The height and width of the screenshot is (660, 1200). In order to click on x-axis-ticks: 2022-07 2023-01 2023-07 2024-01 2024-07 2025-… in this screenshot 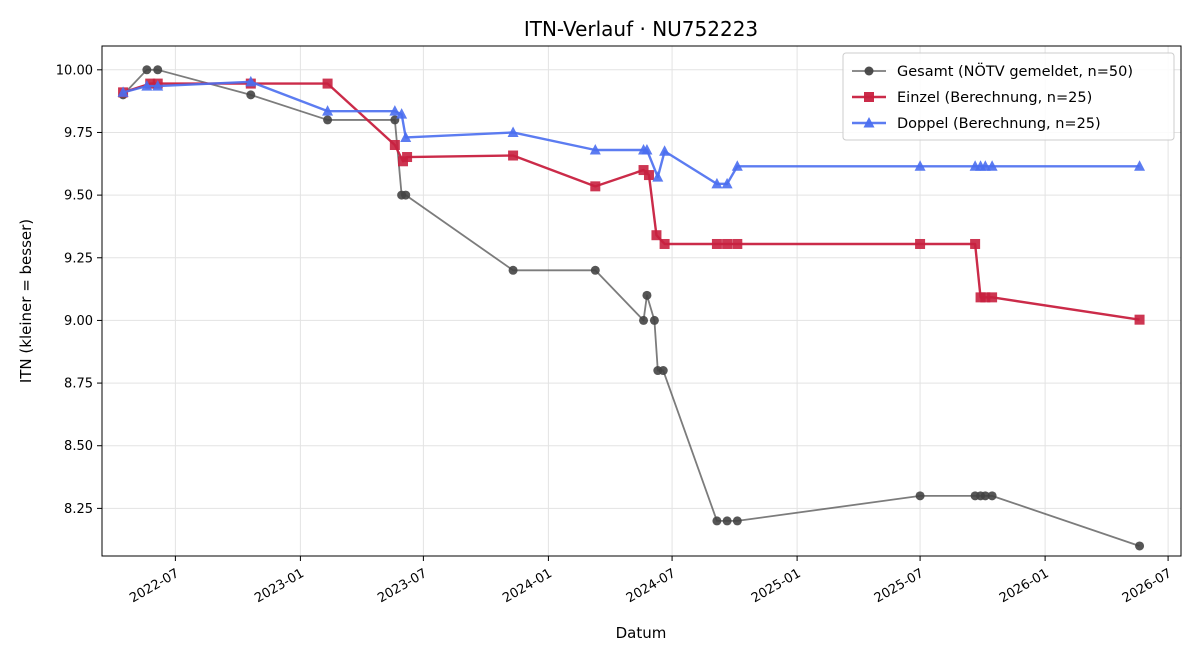, I will do `click(650, 581)`.